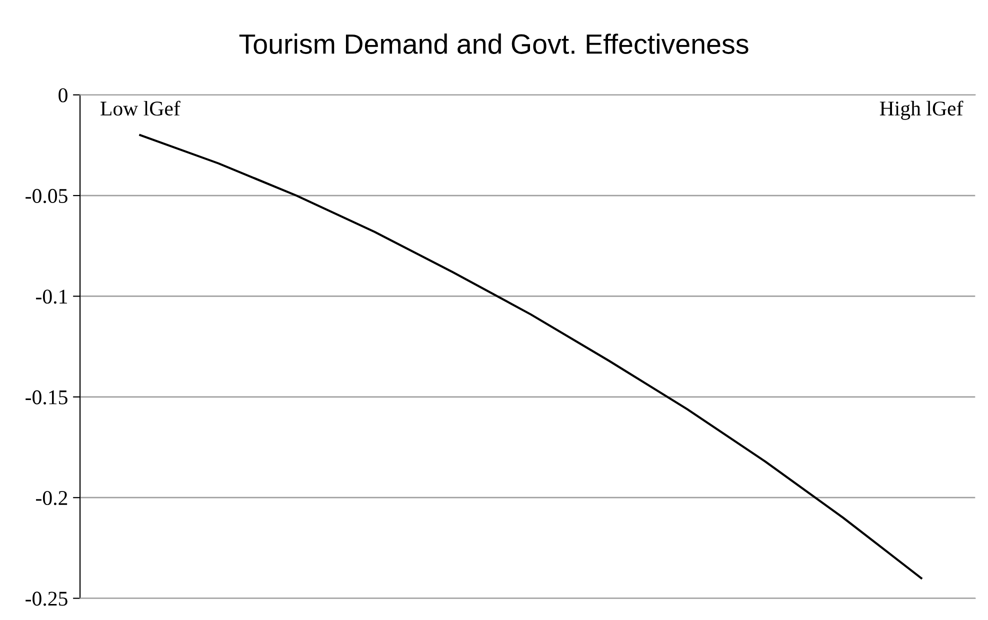 Image resolution: width=988 pixels, height=620 pixels. Describe the element at coordinates (63, 95) in the screenshot. I see `y-tick-label: 0` at that location.